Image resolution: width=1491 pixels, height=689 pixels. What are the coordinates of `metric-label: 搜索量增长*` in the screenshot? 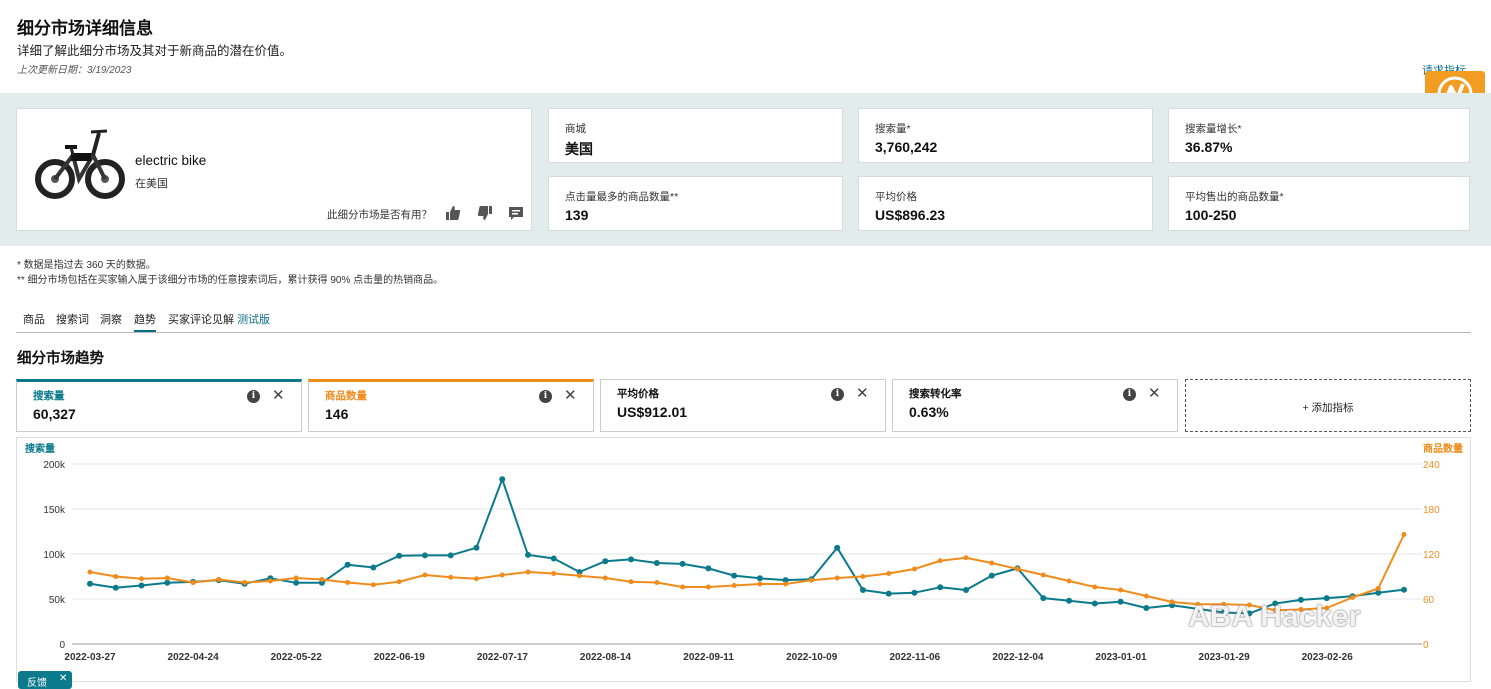 It's located at (1213, 129).